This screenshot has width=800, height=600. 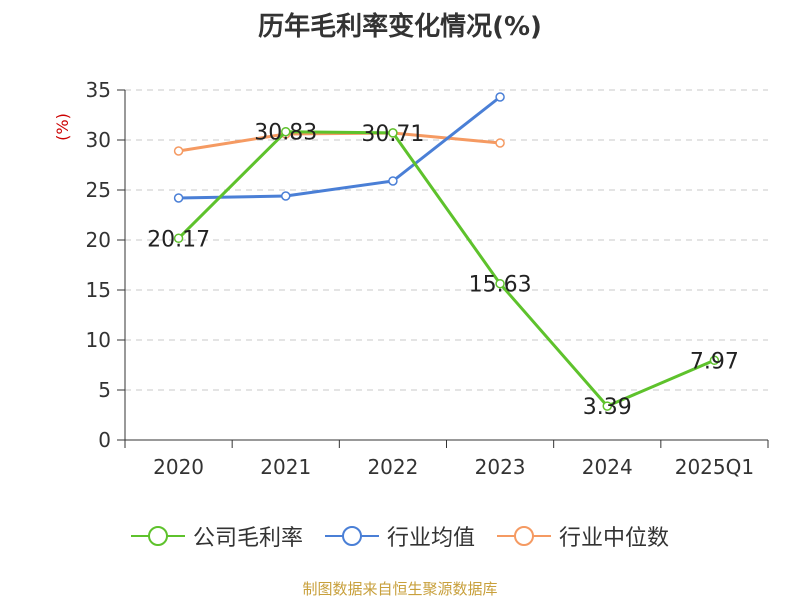 I want to click on x-tick-label: 2021, so click(x=285, y=467).